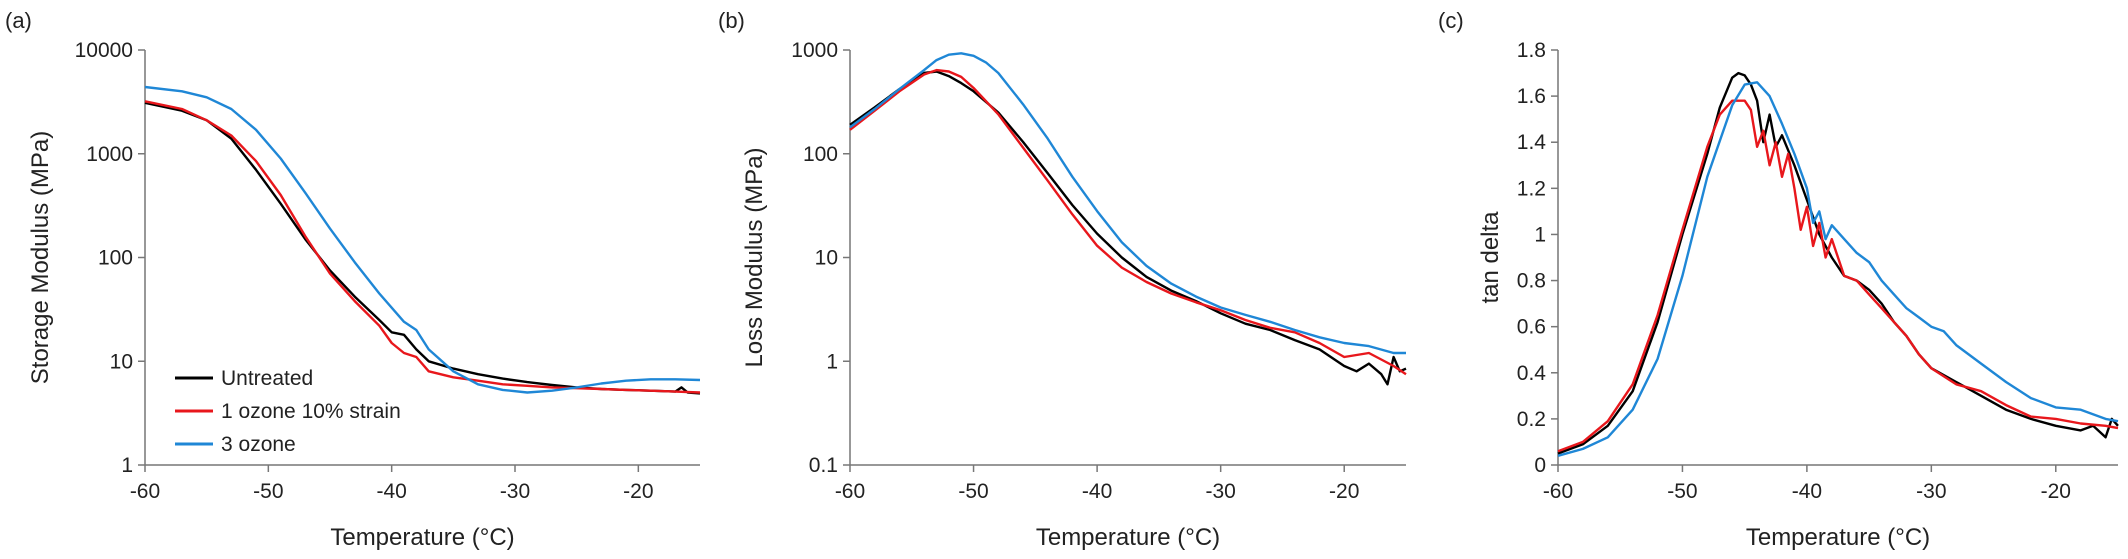 The image size is (2128, 559). I want to click on y-axis-title: Storage Modulus (MPa), so click(40, 257).